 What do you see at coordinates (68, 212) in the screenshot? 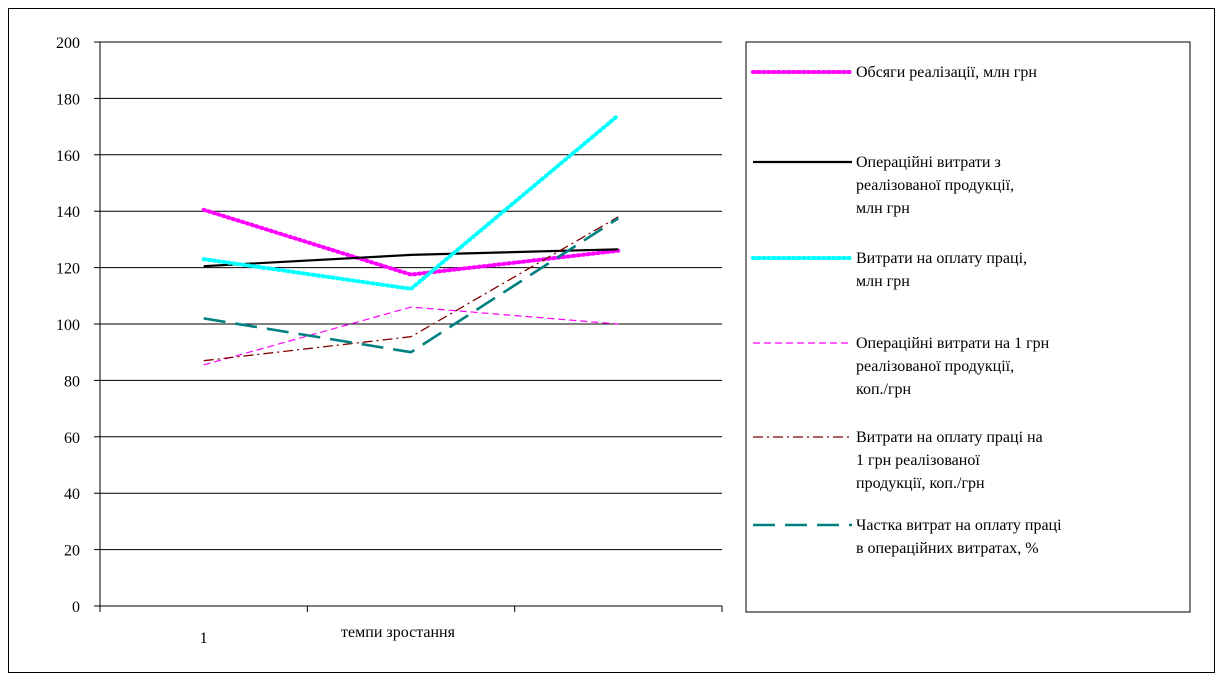
I see `y-tick-label: 140` at bounding box center [68, 212].